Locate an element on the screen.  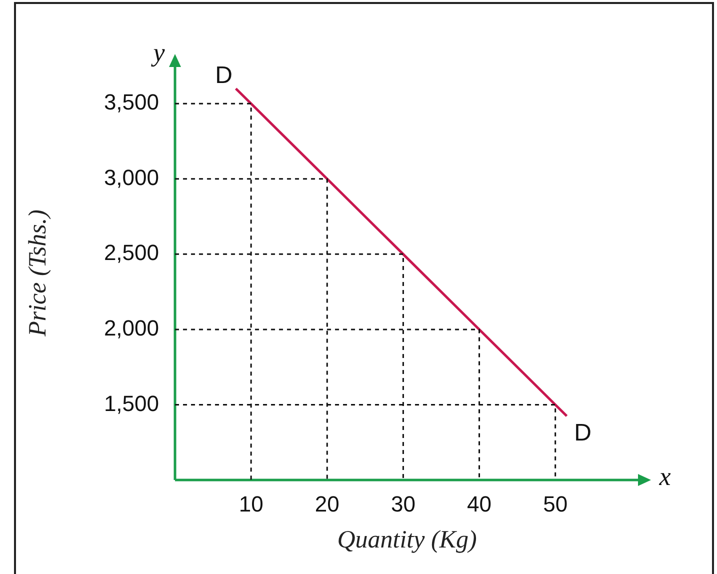
y-tick-label: 3,500 is located at coordinates (131, 102).